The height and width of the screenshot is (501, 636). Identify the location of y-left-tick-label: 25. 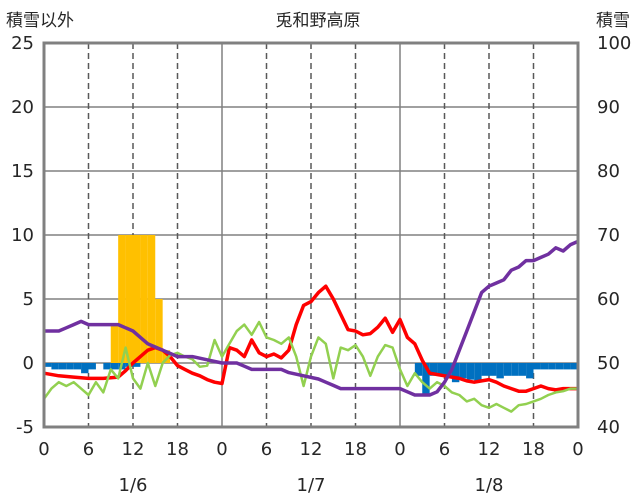
(22, 43).